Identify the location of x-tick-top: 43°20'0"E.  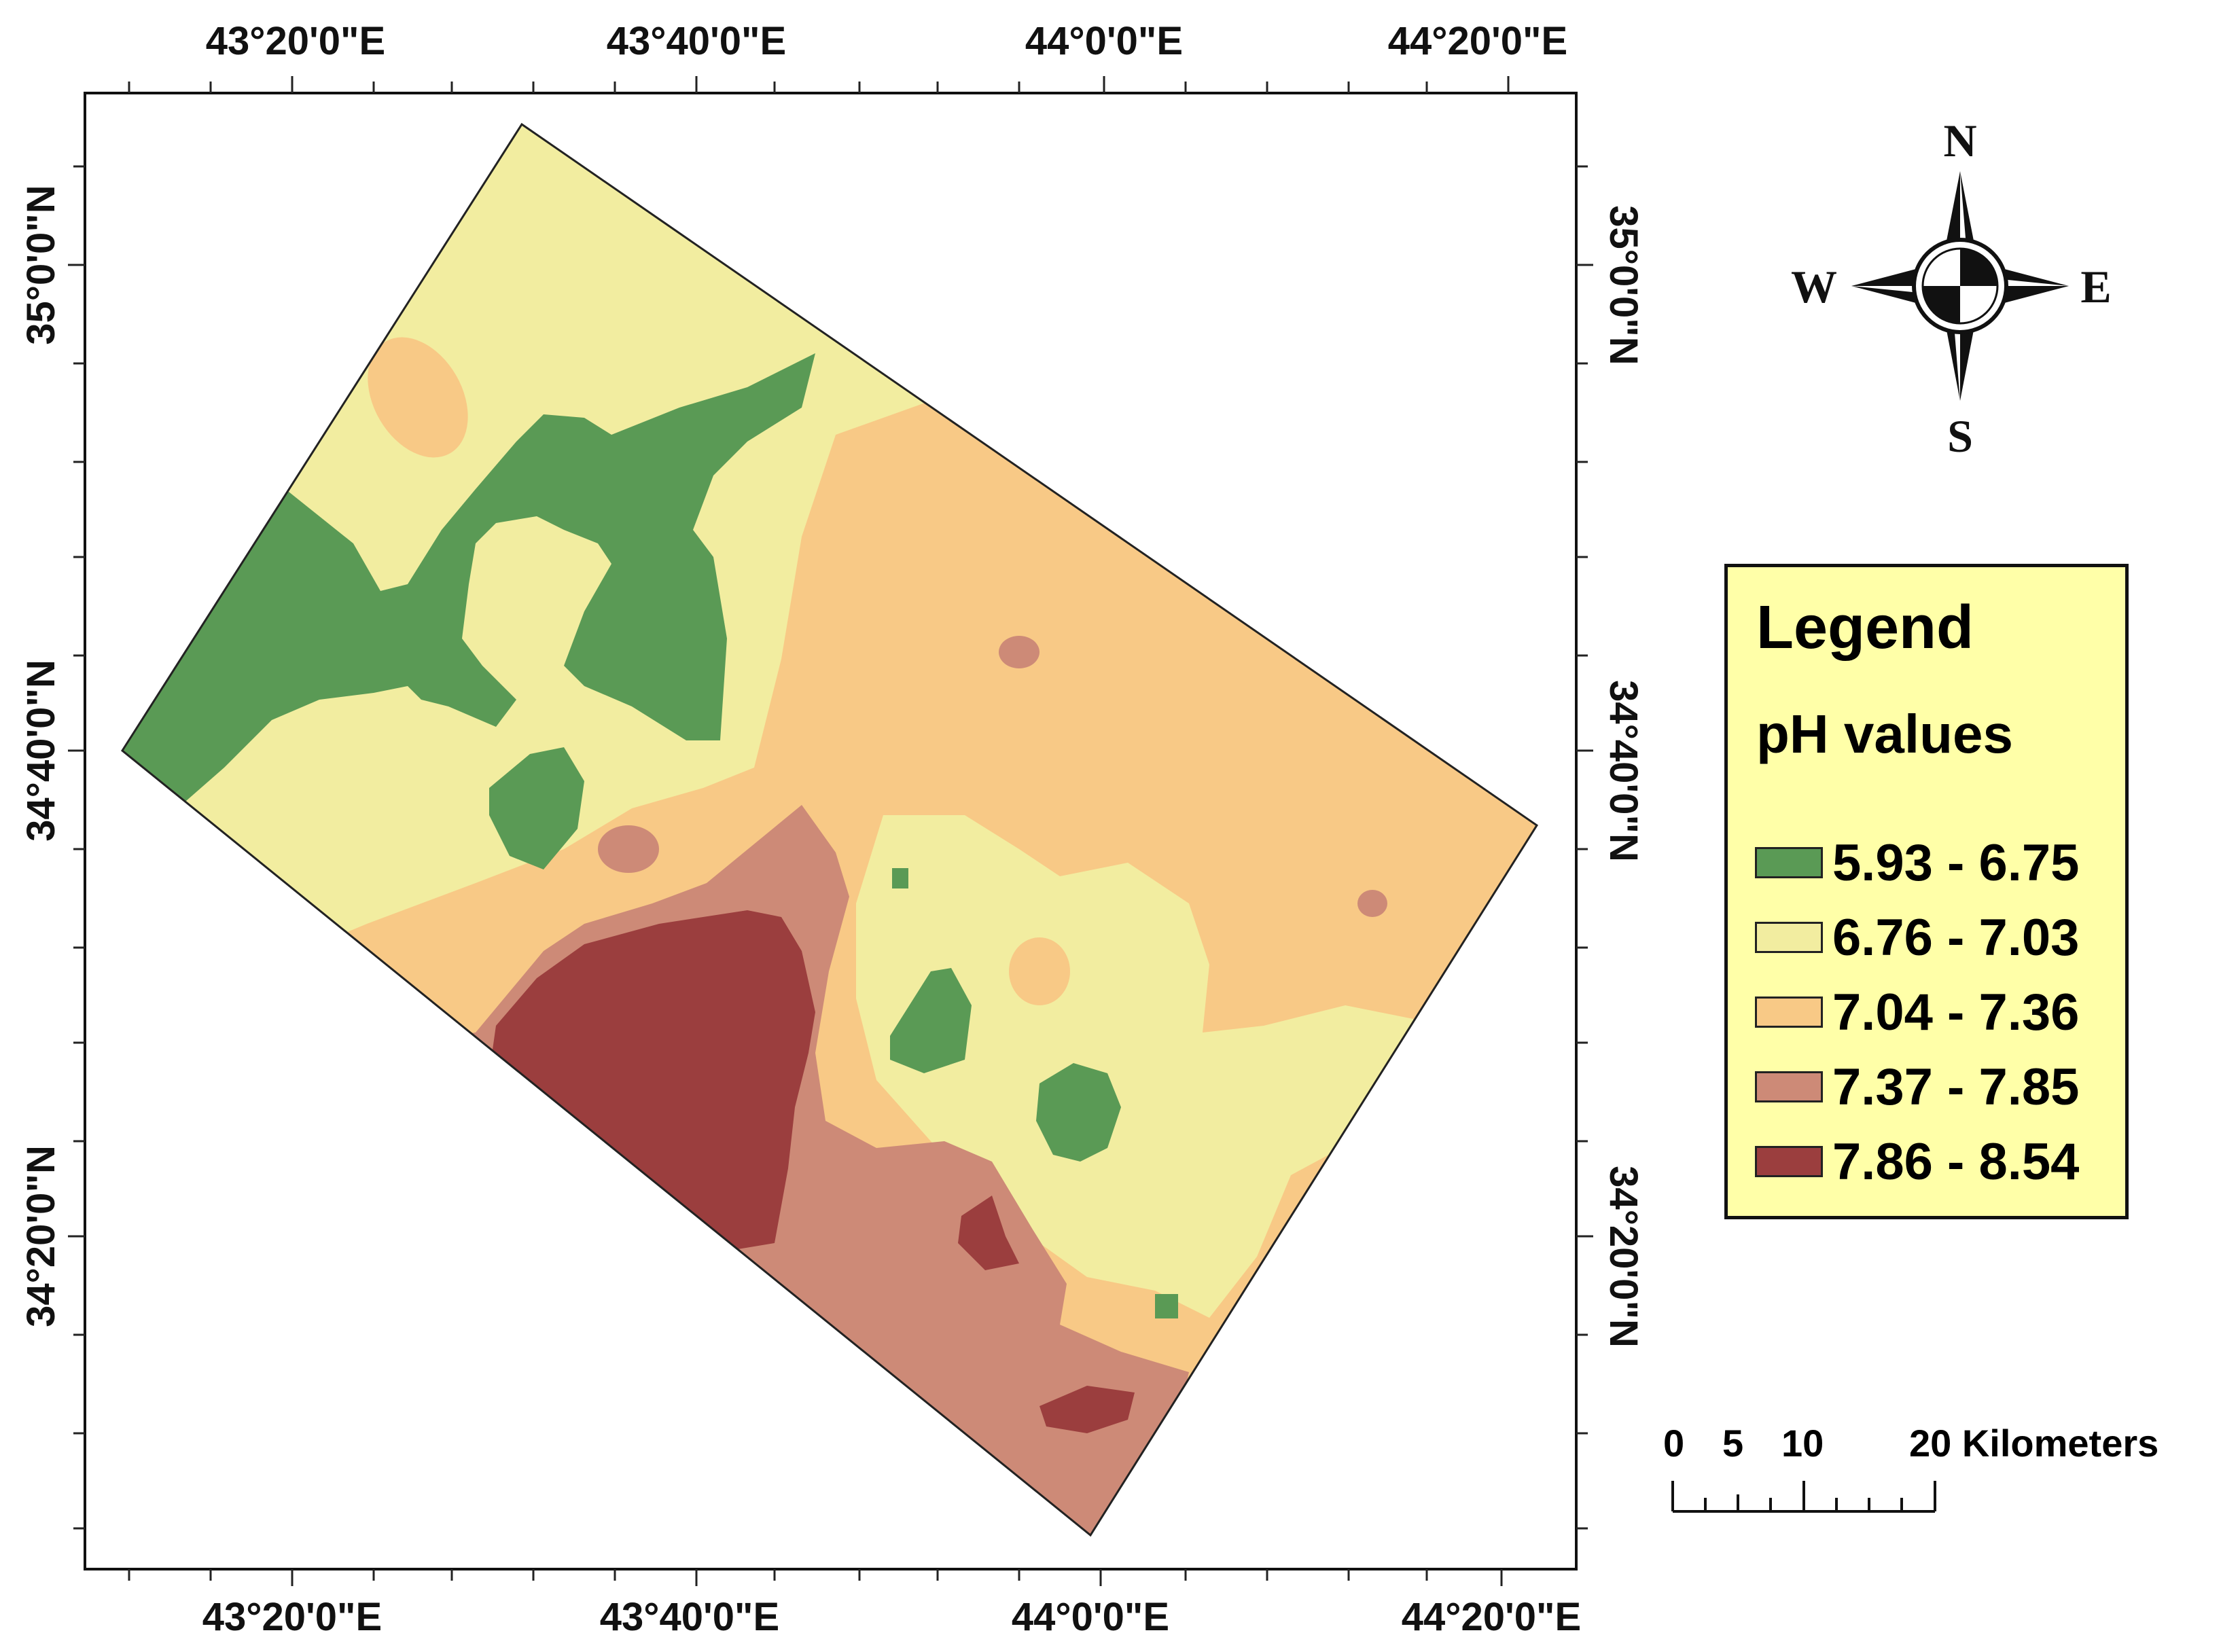
(295, 41).